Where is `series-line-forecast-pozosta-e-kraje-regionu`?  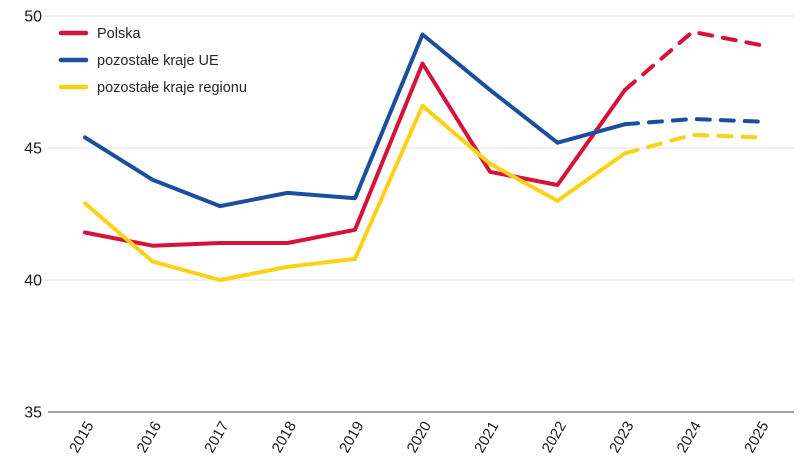 series-line-forecast-pozosta-e-kraje-regionu is located at coordinates (692, 144).